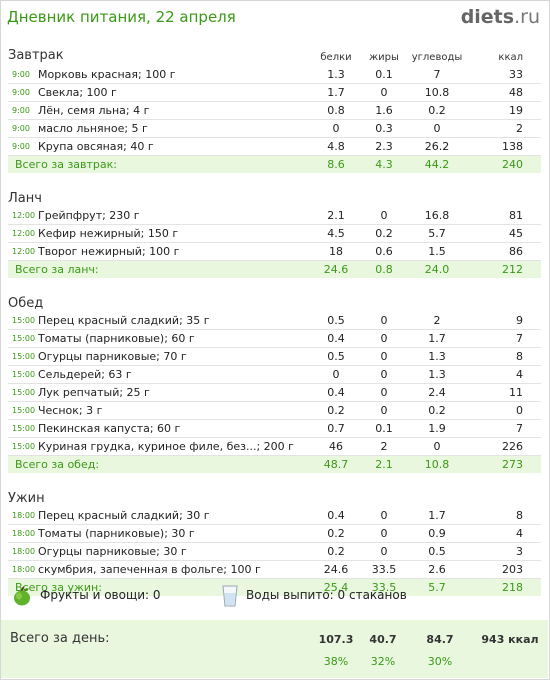 The image size is (550, 680). Describe the element at coordinates (173, 233) in the screenshot. I see `food-name: Кефир нежирный; 150 г` at that location.